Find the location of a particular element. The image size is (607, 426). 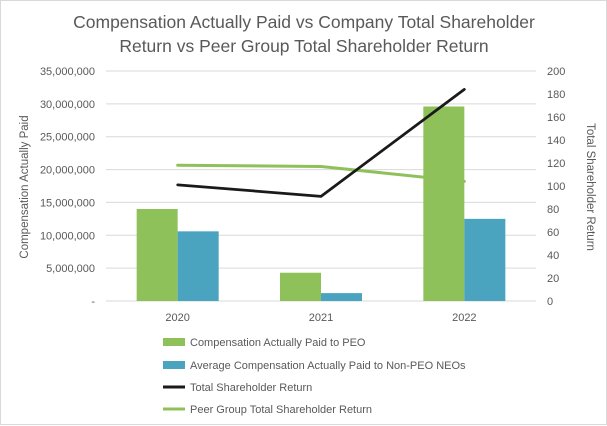

bar-peo-2021 is located at coordinates (300, 286).